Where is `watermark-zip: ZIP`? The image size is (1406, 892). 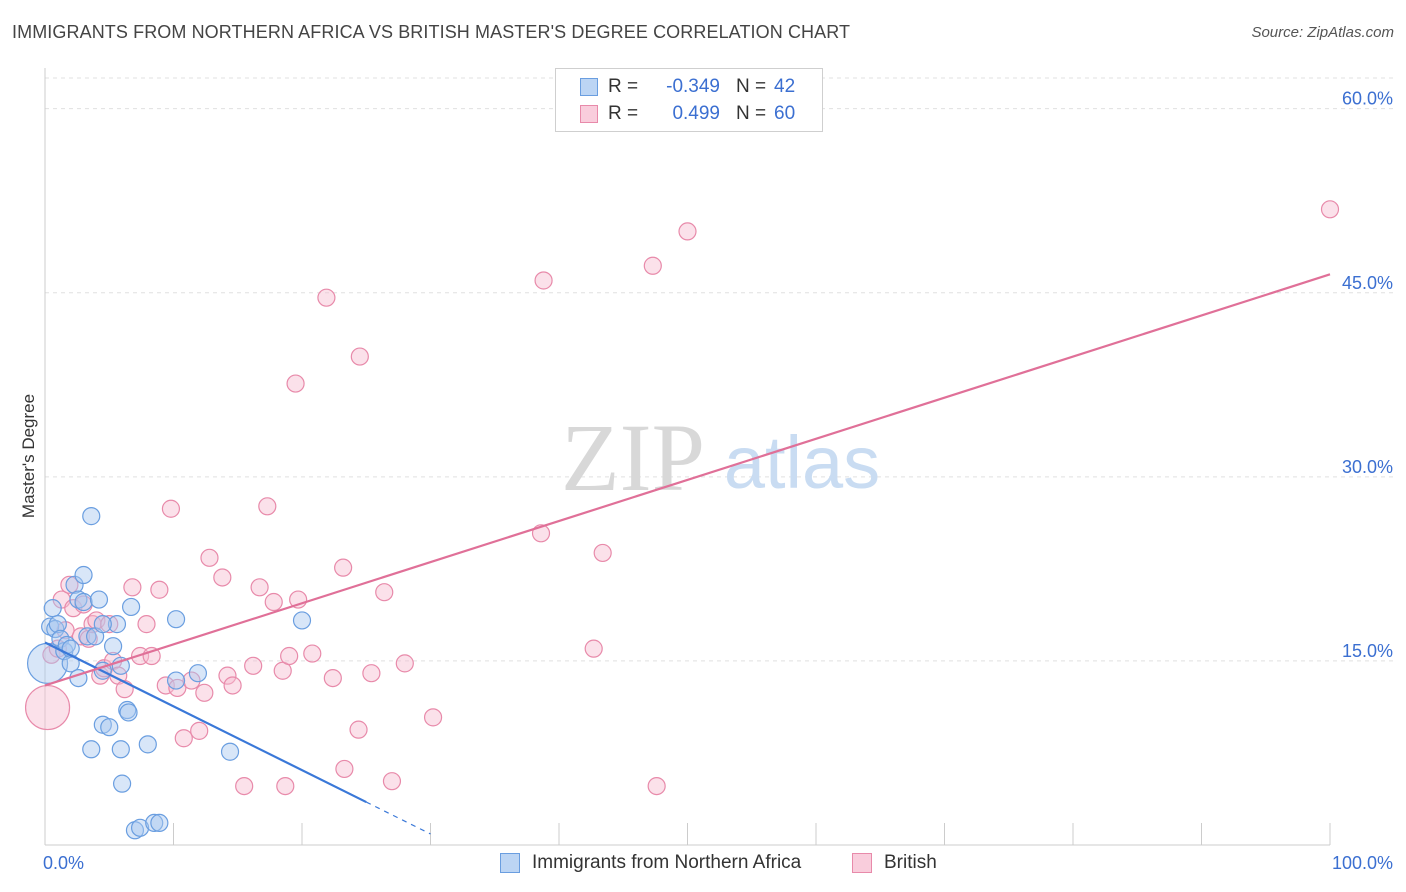
watermark-zip: ZIP is located at coordinates (633, 457).